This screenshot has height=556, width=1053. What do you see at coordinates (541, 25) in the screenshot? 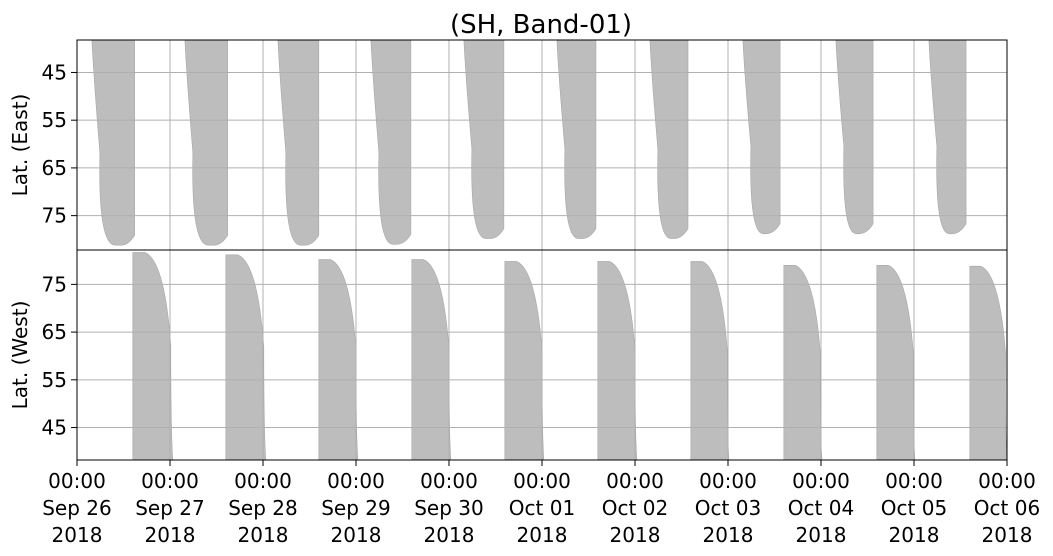
I see `chart-title: (SH, Band-01)` at bounding box center [541, 25].